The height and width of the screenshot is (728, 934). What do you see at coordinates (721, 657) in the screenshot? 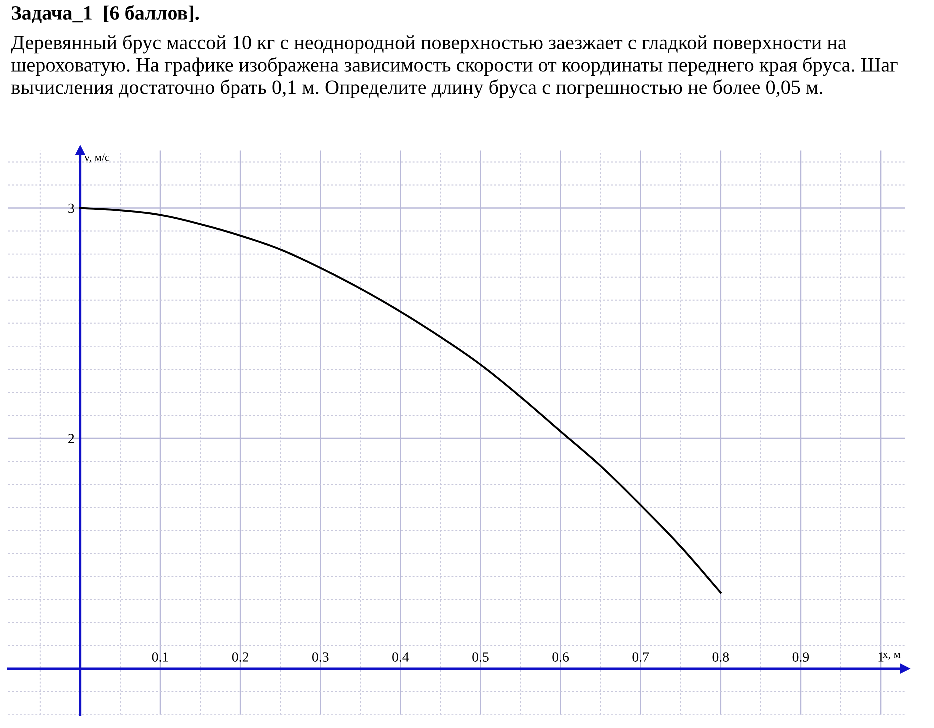
I see `x-tick-label: 0.8` at bounding box center [721, 657].